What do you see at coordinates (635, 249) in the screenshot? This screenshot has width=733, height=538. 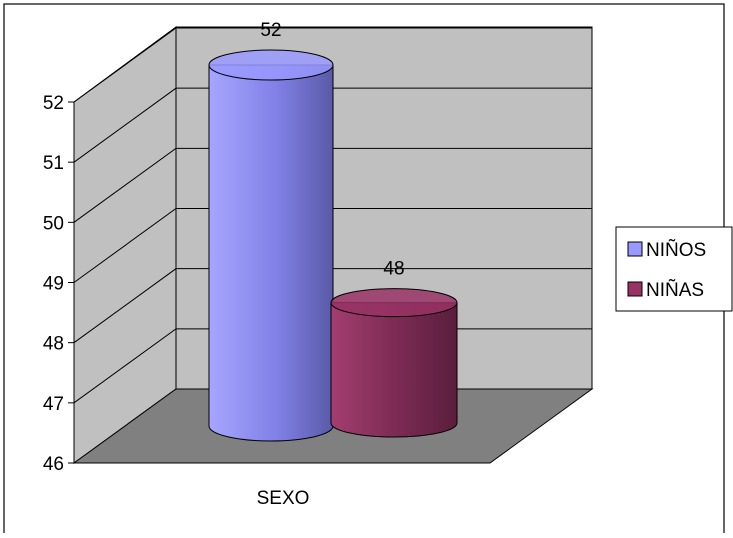 I see `legend-swatch-ninos` at bounding box center [635, 249].